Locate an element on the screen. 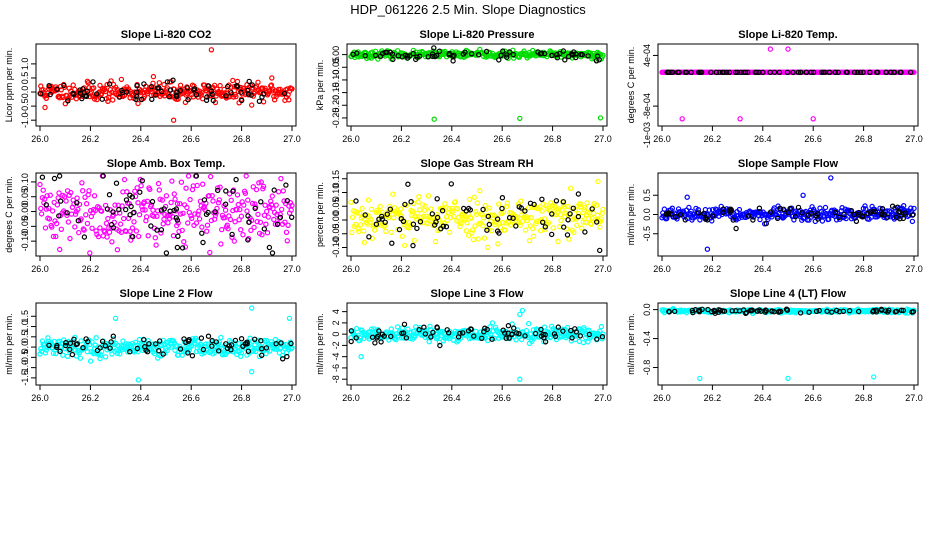  y-axis-label: percent per min. is located at coordinates (320, 214).